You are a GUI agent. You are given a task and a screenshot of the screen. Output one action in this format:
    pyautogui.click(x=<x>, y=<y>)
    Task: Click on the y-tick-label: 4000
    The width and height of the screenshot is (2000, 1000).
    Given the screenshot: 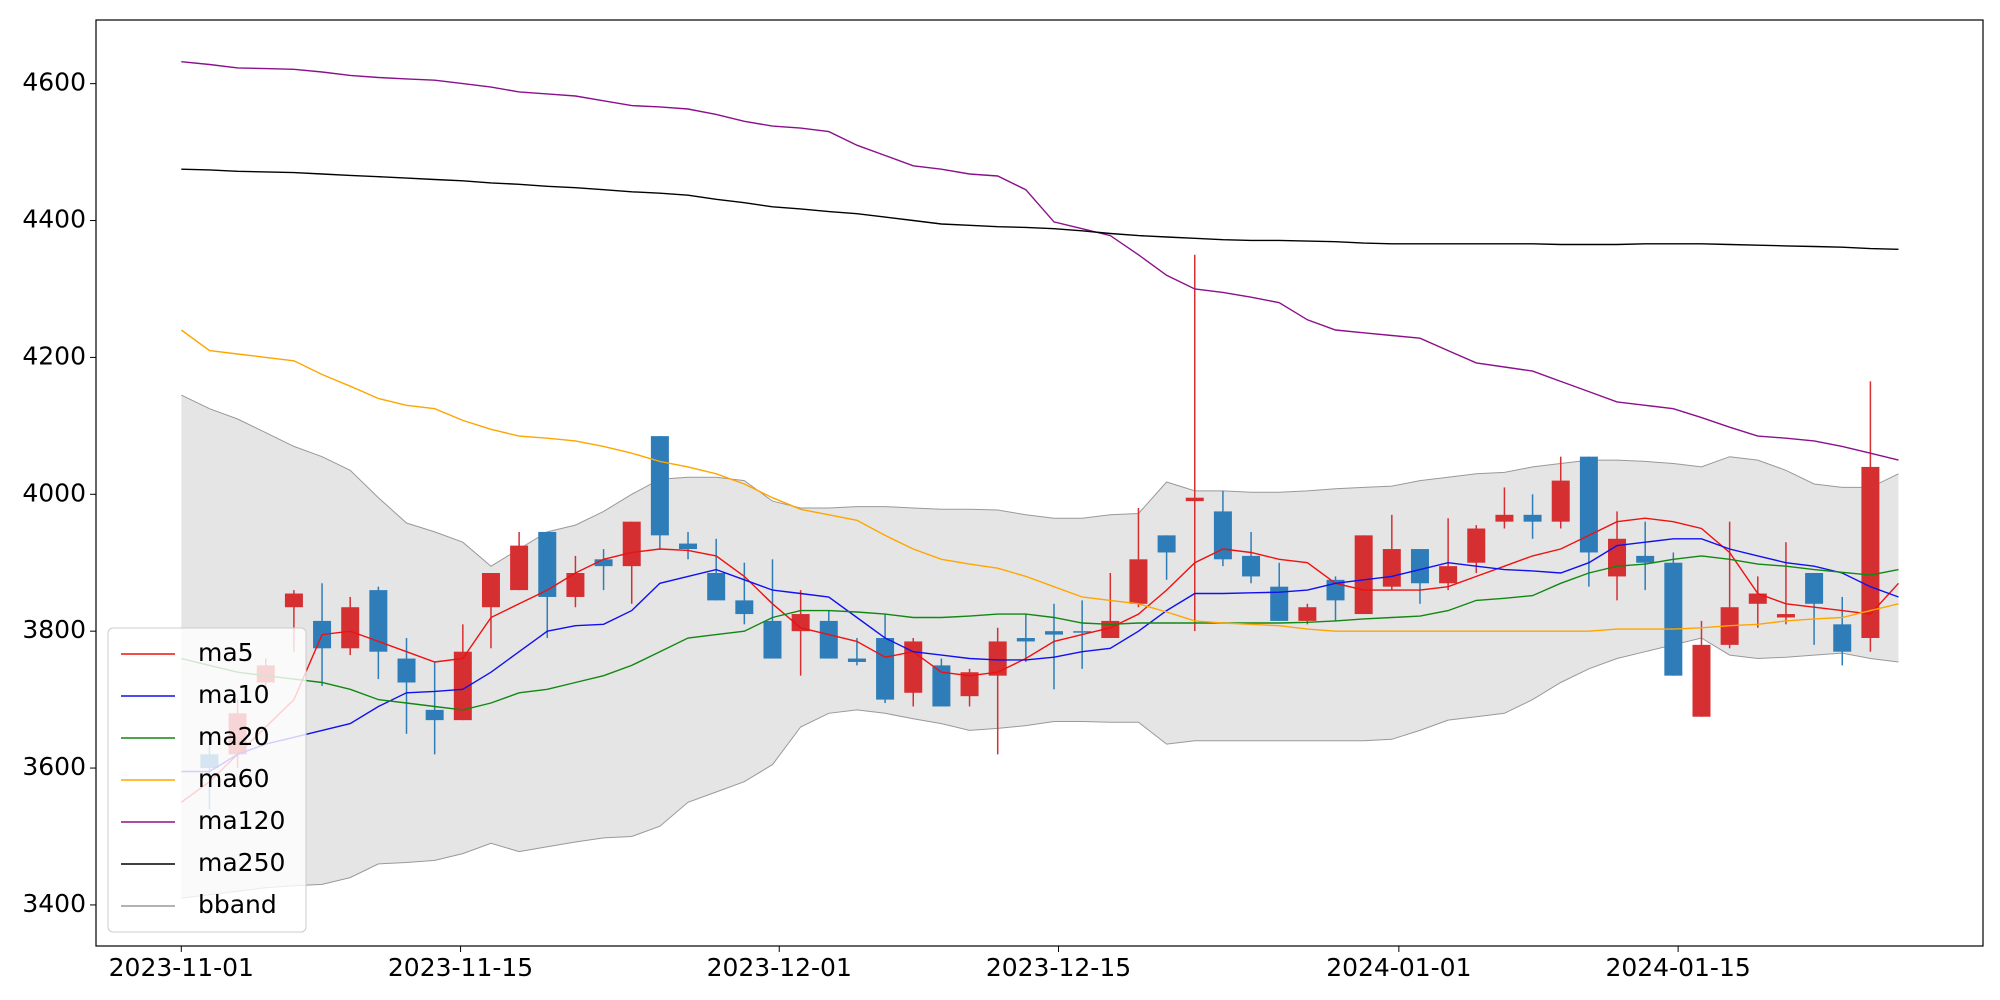 What is the action you would take?
    pyautogui.click(x=54, y=492)
    